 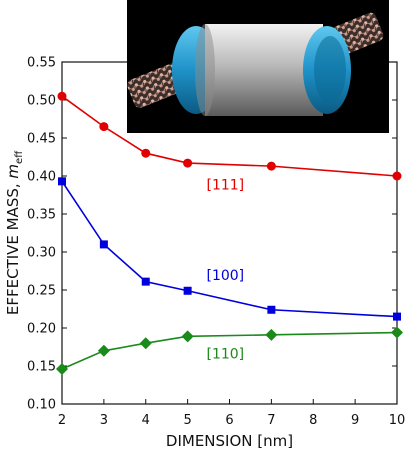 What do you see at coordinates (271, 420) in the screenshot?
I see `x-tick-label: 7` at bounding box center [271, 420].